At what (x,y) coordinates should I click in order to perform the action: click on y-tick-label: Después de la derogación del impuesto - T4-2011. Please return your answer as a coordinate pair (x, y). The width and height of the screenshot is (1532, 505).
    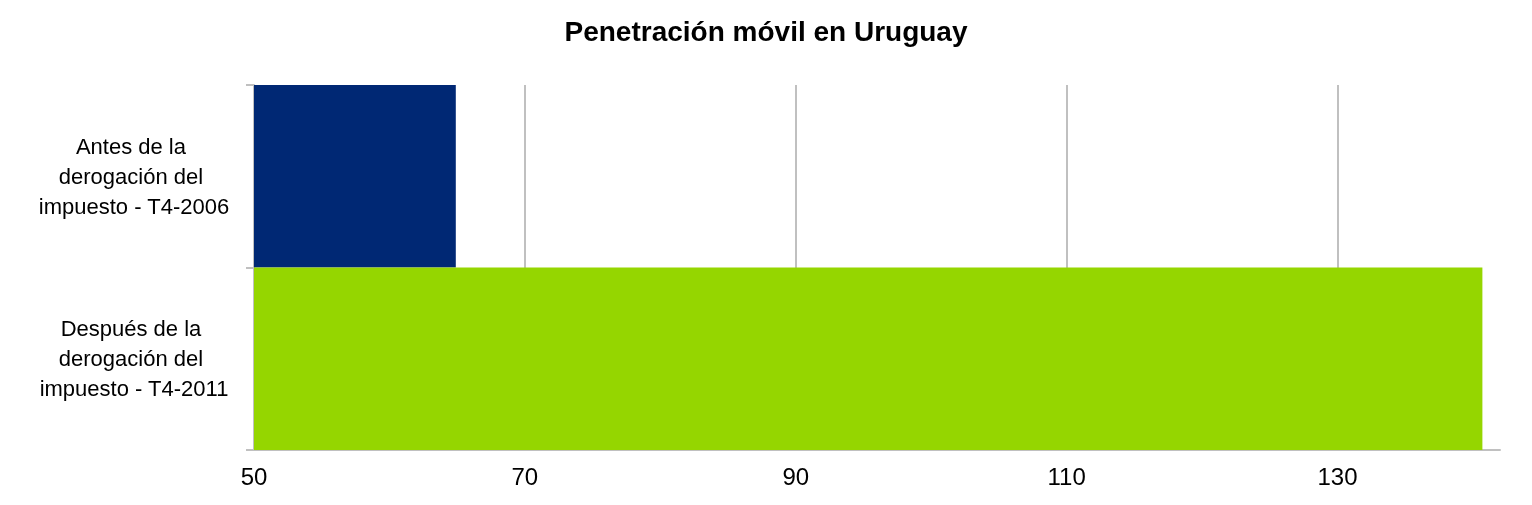
    Looking at the image, I should click on (134, 359).